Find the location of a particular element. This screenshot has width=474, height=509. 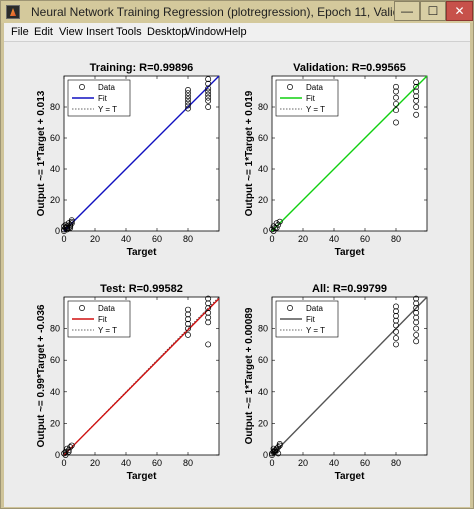

plot-title: Training: R=0.99896 is located at coordinates (142, 68).